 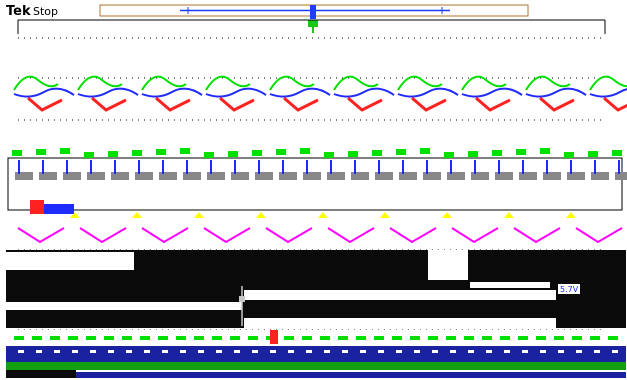 What do you see at coordinates (316, 354) in the screenshot?
I see `bottom-decode-strip` at bounding box center [316, 354].